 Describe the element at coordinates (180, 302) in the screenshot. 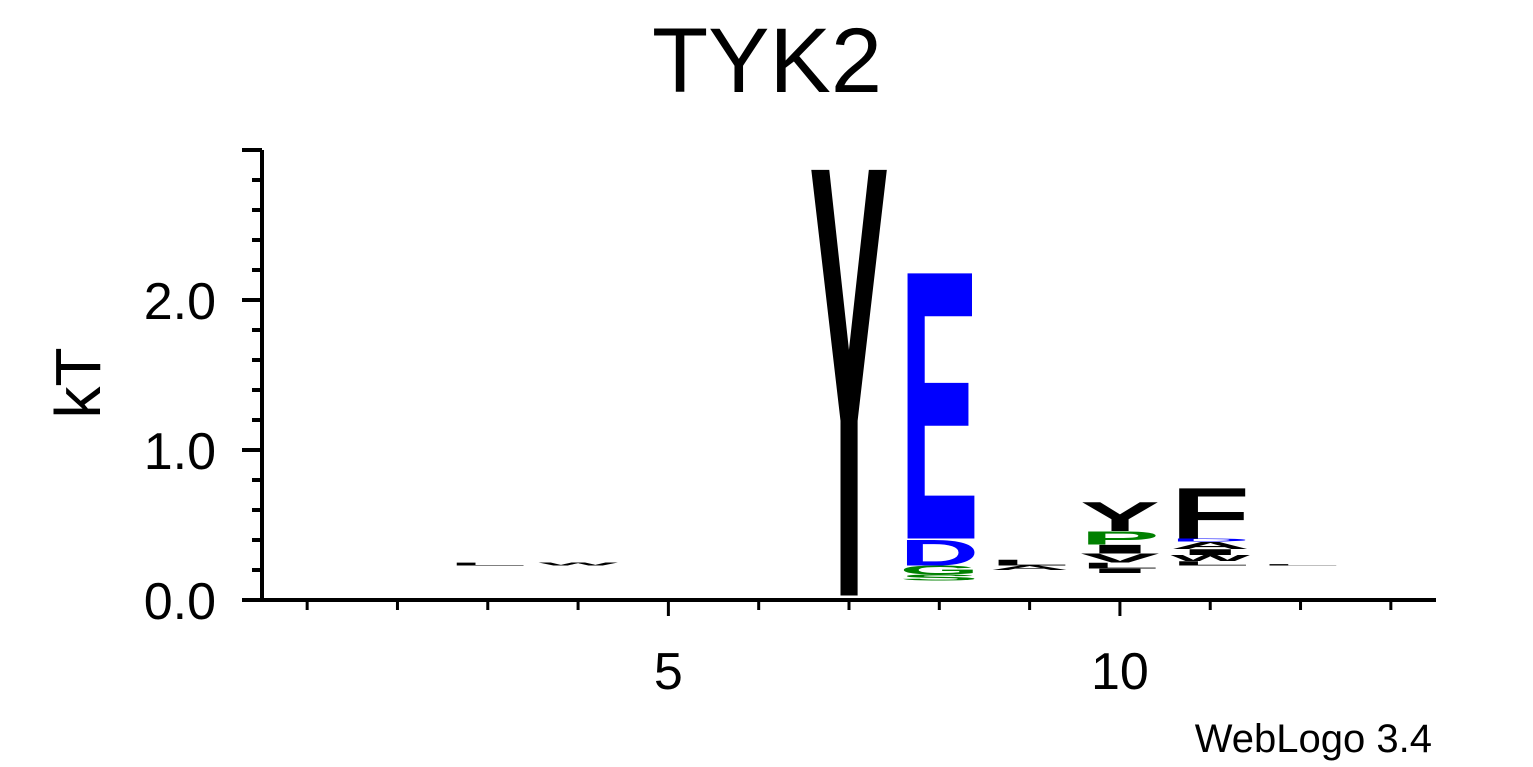

I see `y-tick-label: 2.0` at that location.